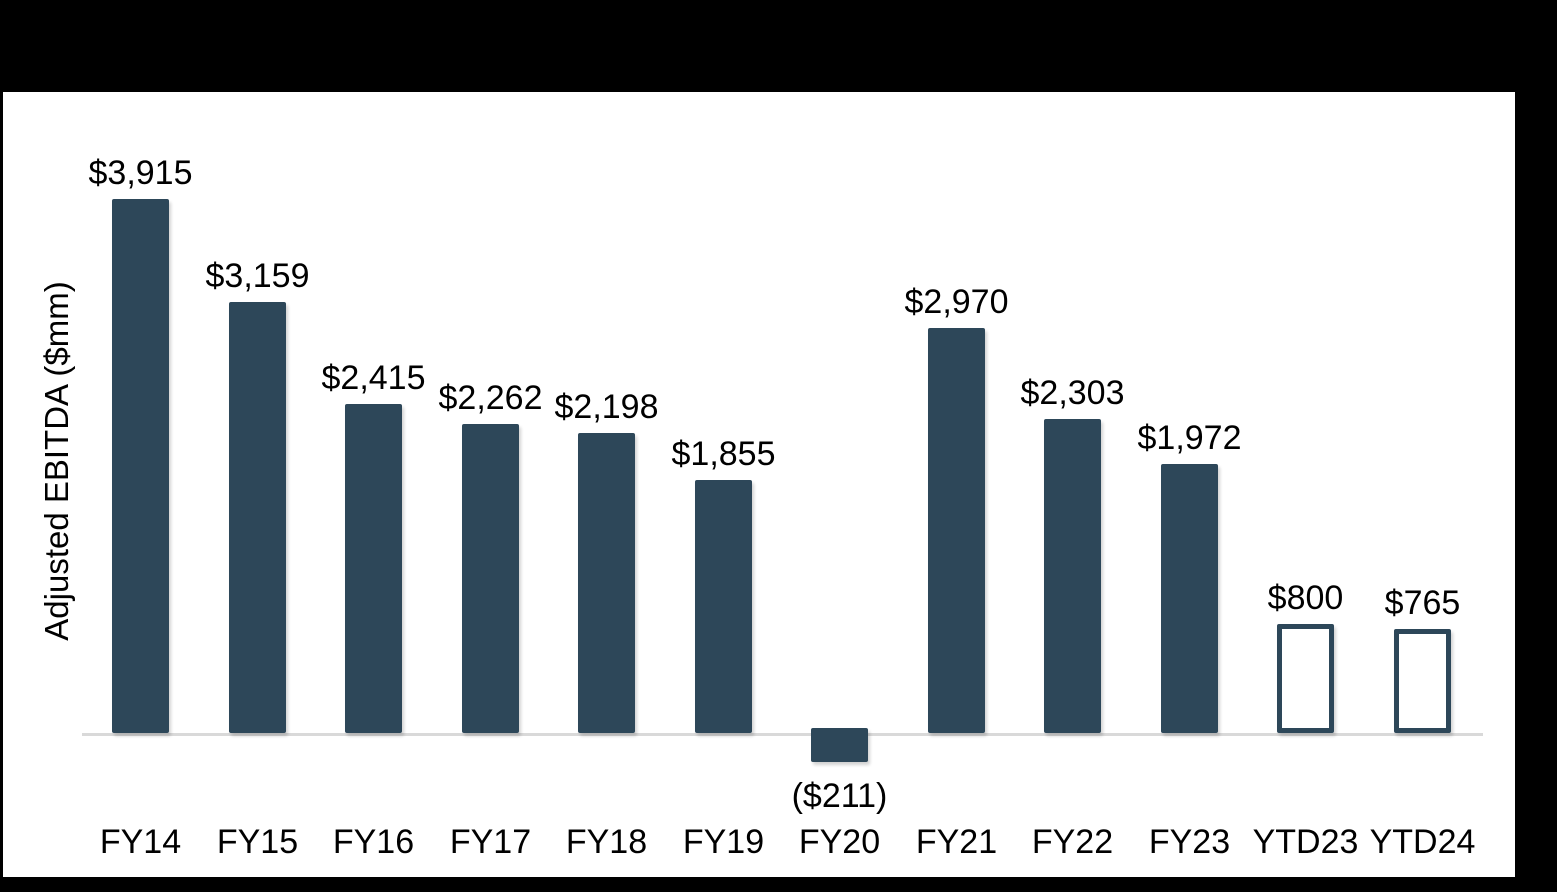 The image size is (1557, 892). What do you see at coordinates (782, 734) in the screenshot?
I see `x-axis-line` at bounding box center [782, 734].